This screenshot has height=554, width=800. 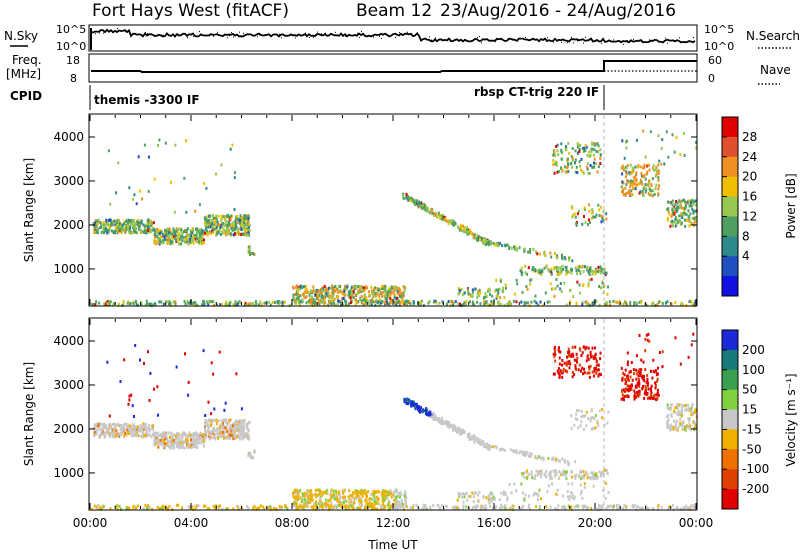 I want to click on colorbar-tick-label: 20, so click(x=749, y=177).